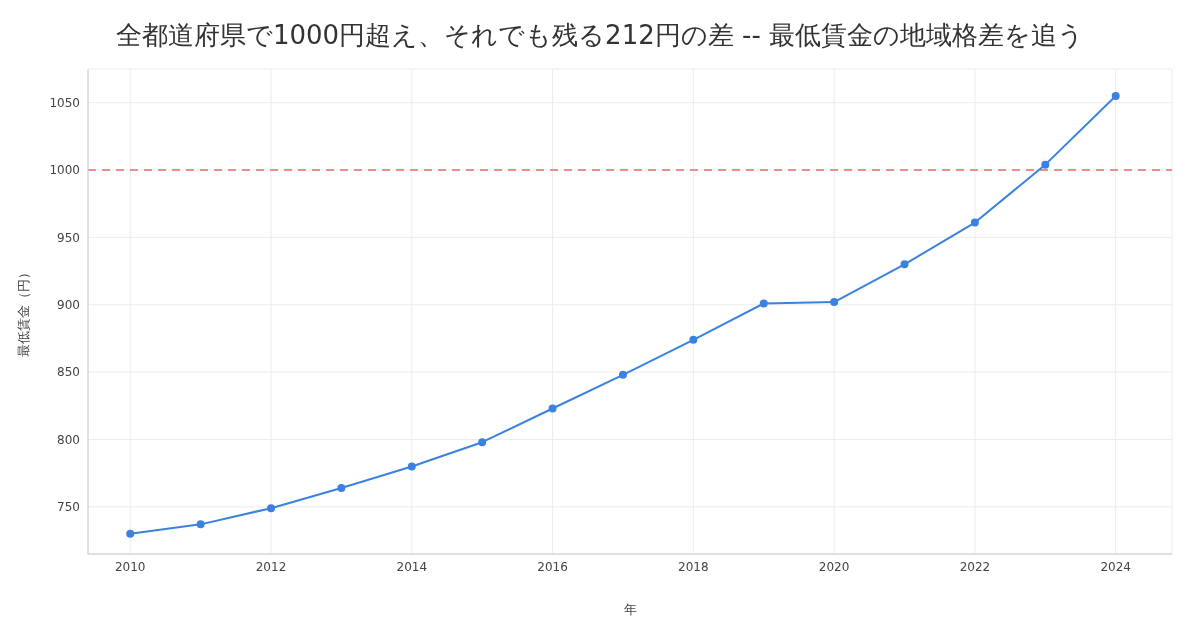 Image resolution: width=1200 pixels, height=630 pixels. I want to click on y-axis-title: 最低賃金（円）, so click(23, 311).